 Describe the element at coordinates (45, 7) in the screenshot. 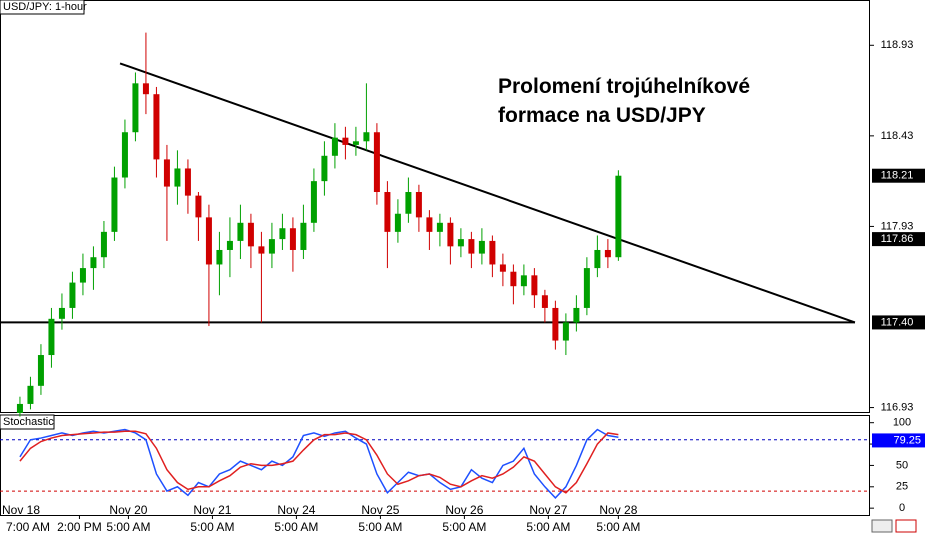

I see `chart-title: USD/JPY: 1-hour` at that location.